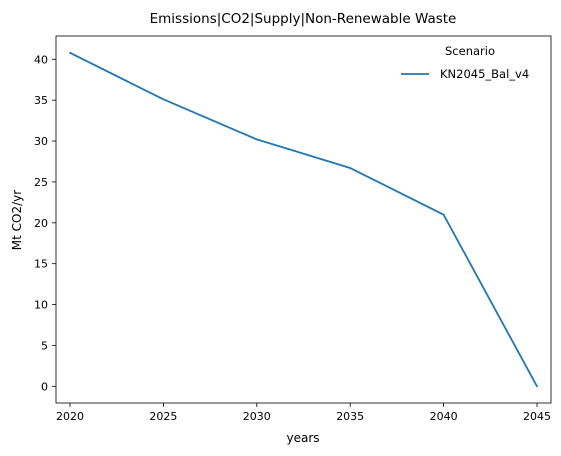 The height and width of the screenshot is (456, 561). I want to click on x-tick-label-2020: 2020, so click(70, 416).